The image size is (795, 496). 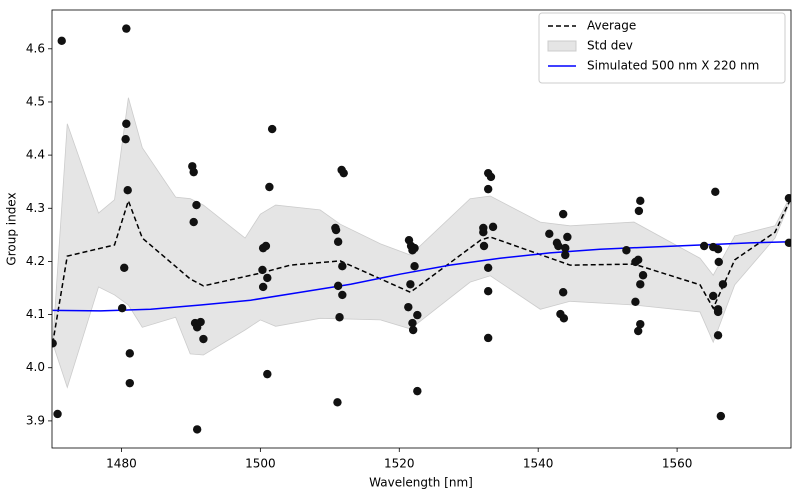 I want to click on line, so click(x=421, y=276).